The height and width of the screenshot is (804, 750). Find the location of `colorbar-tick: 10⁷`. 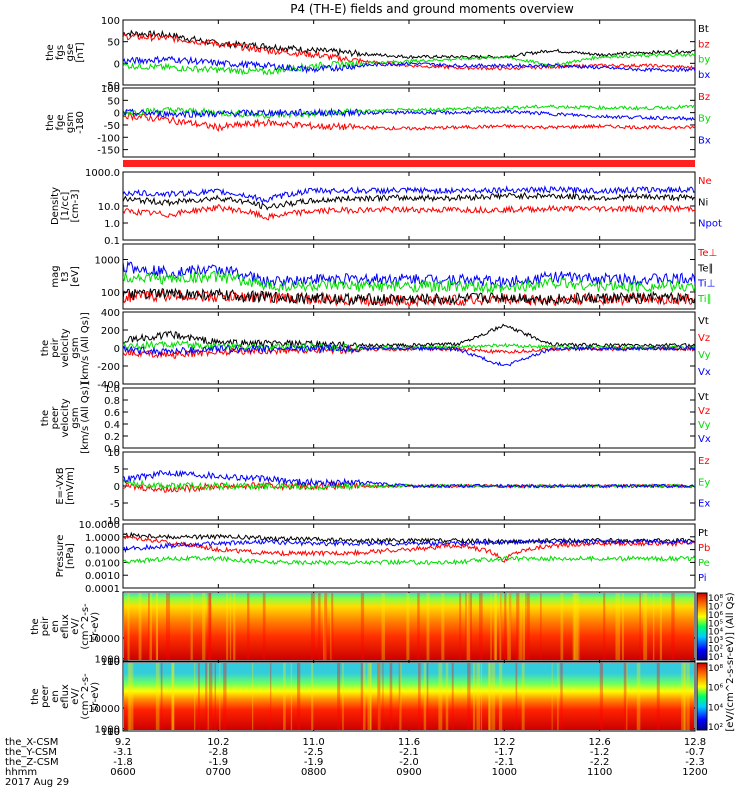

colorbar-tick: 10⁷ is located at coordinates (715, 607).